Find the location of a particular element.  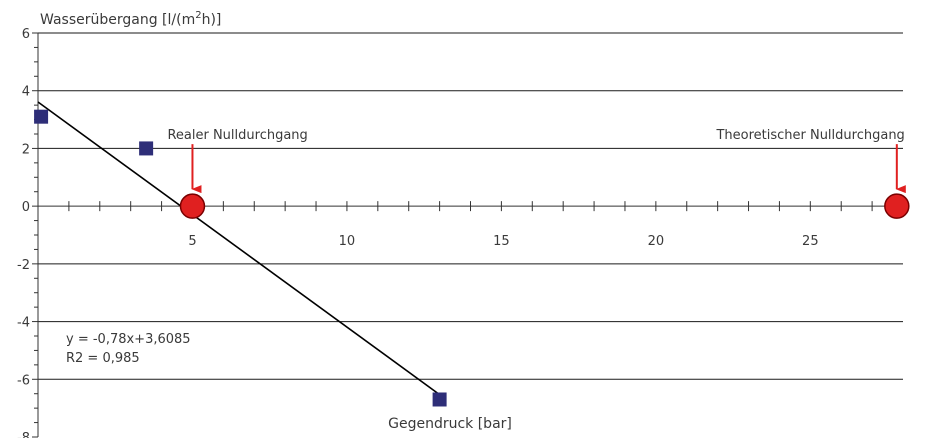

y-tick-label: -2 is located at coordinates (23, 265).